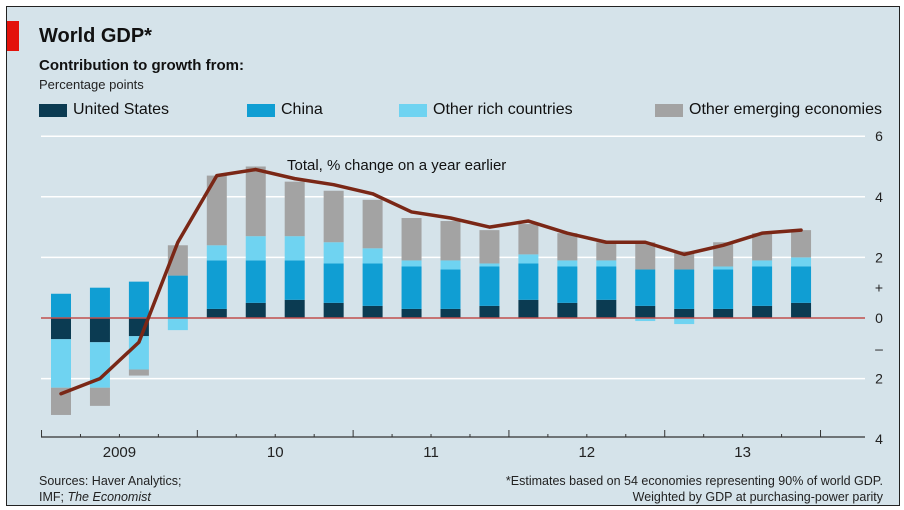 The image size is (904, 510). Describe the element at coordinates (879, 136) in the screenshot. I see `y-tick-label: 6` at that location.